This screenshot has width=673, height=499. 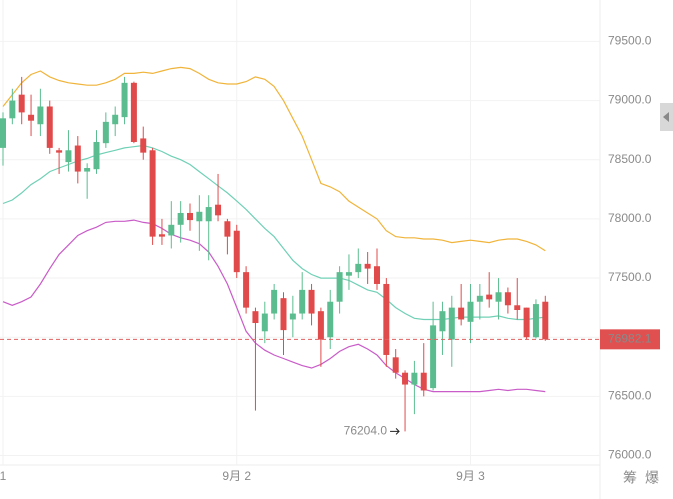 What do you see at coordinates (366, 431) in the screenshot?
I see `low-annotation: 76204.0` at bounding box center [366, 431].